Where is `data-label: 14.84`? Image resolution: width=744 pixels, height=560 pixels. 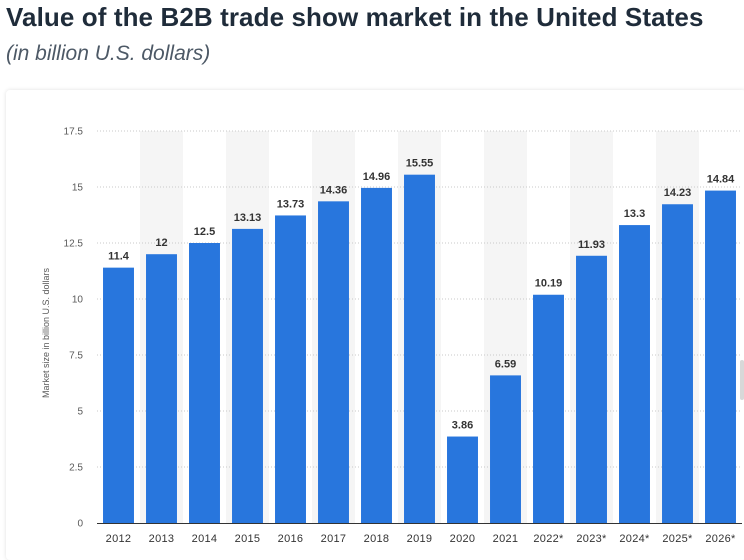
data-label: 14.84 is located at coordinates (721, 180).